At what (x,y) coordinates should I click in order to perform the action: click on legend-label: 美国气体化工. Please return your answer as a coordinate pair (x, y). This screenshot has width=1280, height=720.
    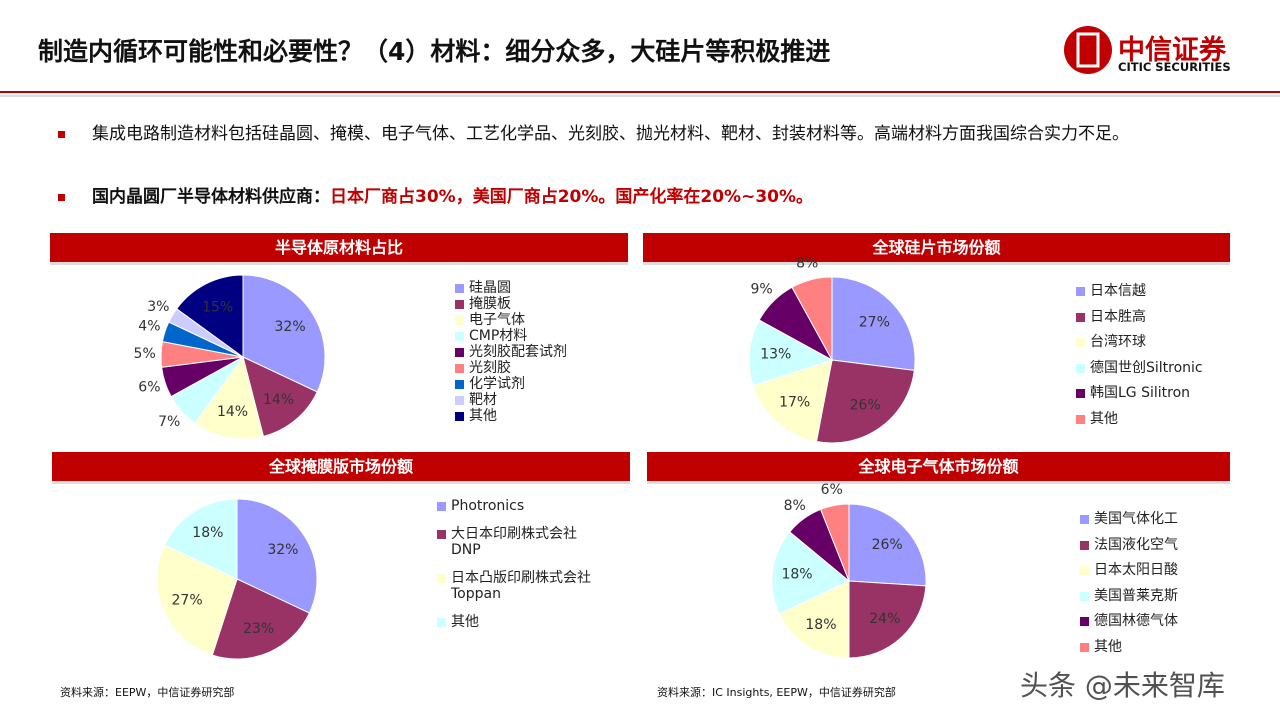
    Looking at the image, I should click on (1136, 519).